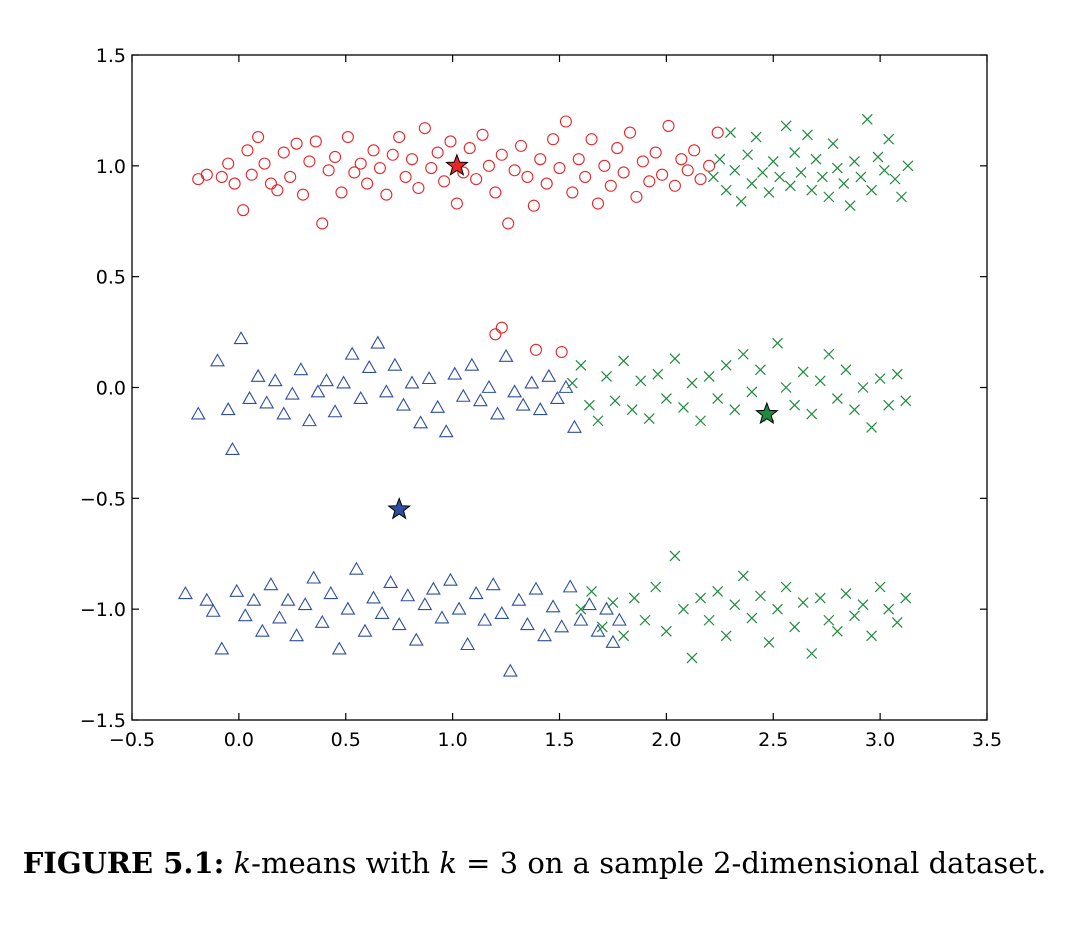 The width and height of the screenshot is (1069, 938). I want to click on x-tick-label: 1.0, so click(453, 740).